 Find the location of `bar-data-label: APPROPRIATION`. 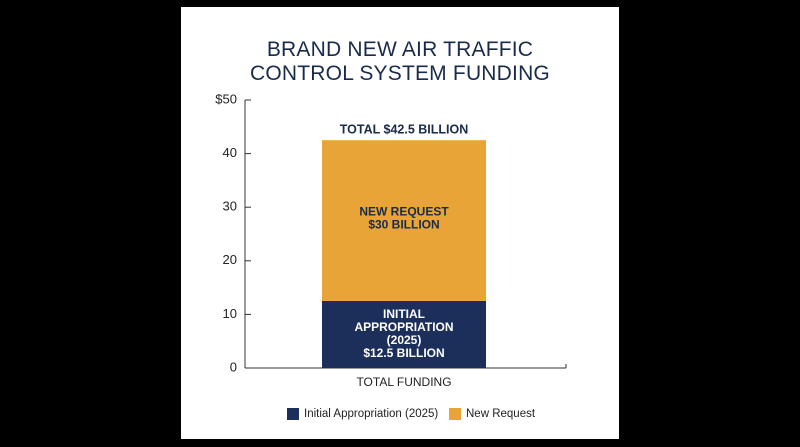

bar-data-label: APPROPRIATION is located at coordinates (403, 327).